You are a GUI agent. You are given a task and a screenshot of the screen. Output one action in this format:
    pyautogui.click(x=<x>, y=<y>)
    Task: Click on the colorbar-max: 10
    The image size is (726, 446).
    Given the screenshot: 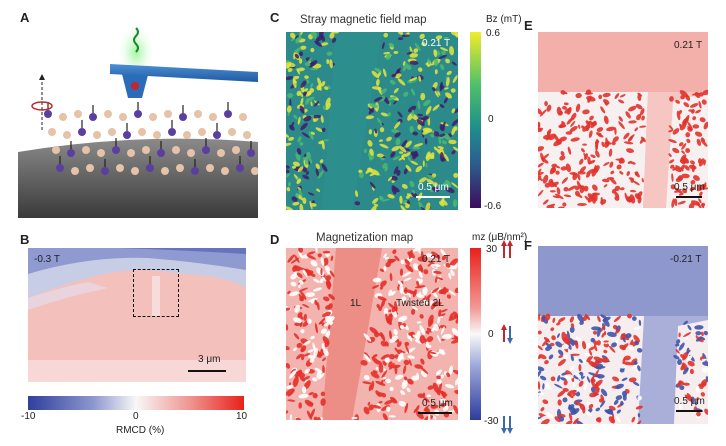 What is the action you would take?
    pyautogui.click(x=242, y=416)
    